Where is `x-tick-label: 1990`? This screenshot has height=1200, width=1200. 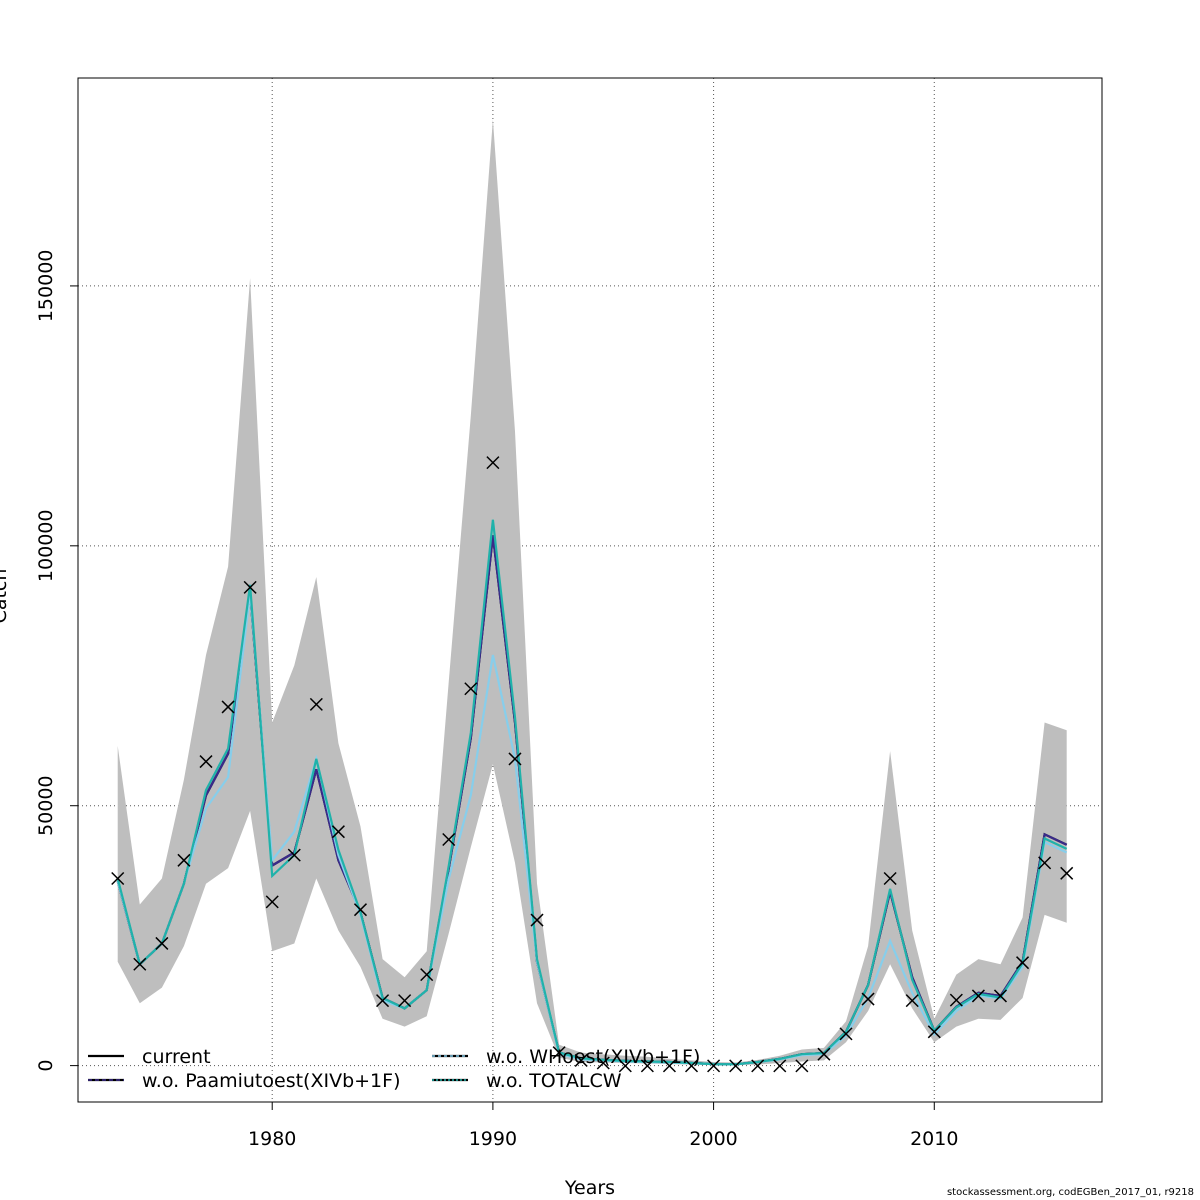 x-tick-label: 1990 is located at coordinates (493, 1139).